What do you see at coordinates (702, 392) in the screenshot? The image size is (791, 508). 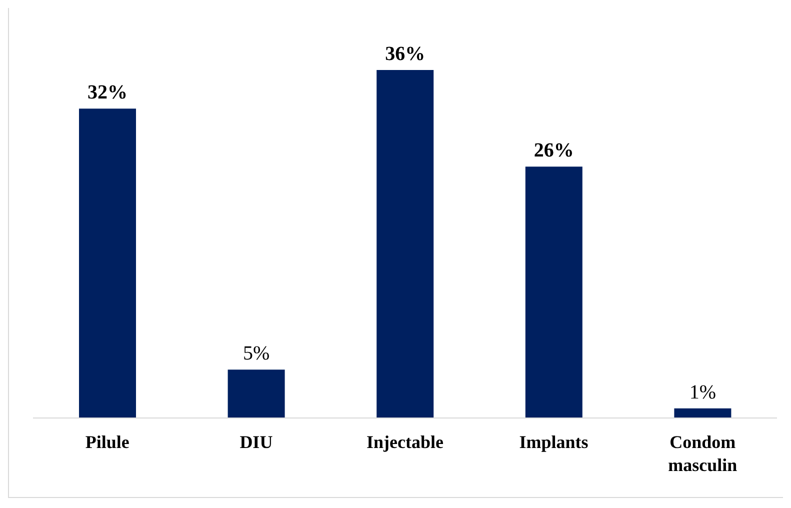 I see `data-label: 1%` at bounding box center [702, 392].